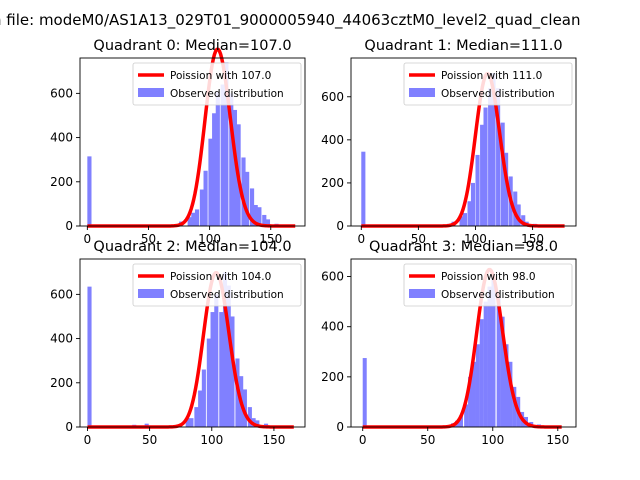  What do you see at coordinates (453, 150) in the screenshot?
I see `histogram-bars` at bounding box center [453, 150].